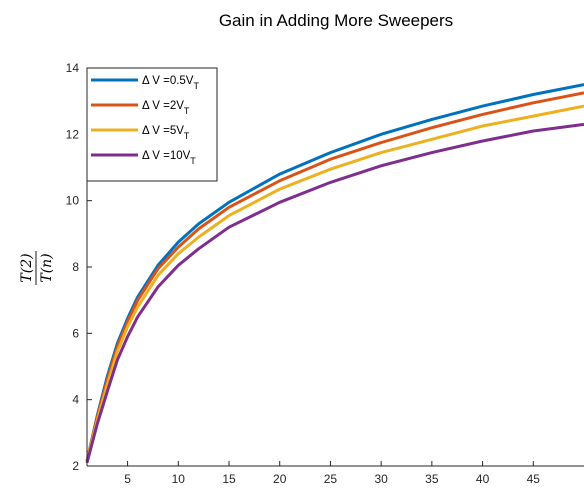 The image size is (584, 502). I want to click on x-tick-label: 20, so click(280, 479).